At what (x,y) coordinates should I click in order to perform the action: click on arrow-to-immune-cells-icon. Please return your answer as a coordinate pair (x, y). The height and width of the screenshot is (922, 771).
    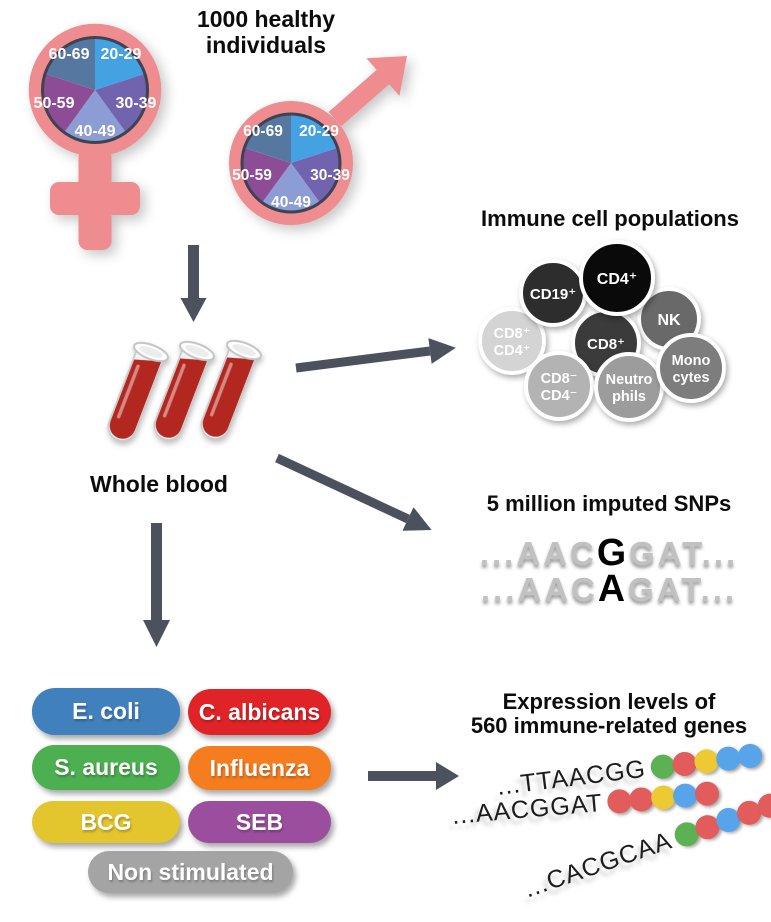
    Looking at the image, I should click on (375, 355).